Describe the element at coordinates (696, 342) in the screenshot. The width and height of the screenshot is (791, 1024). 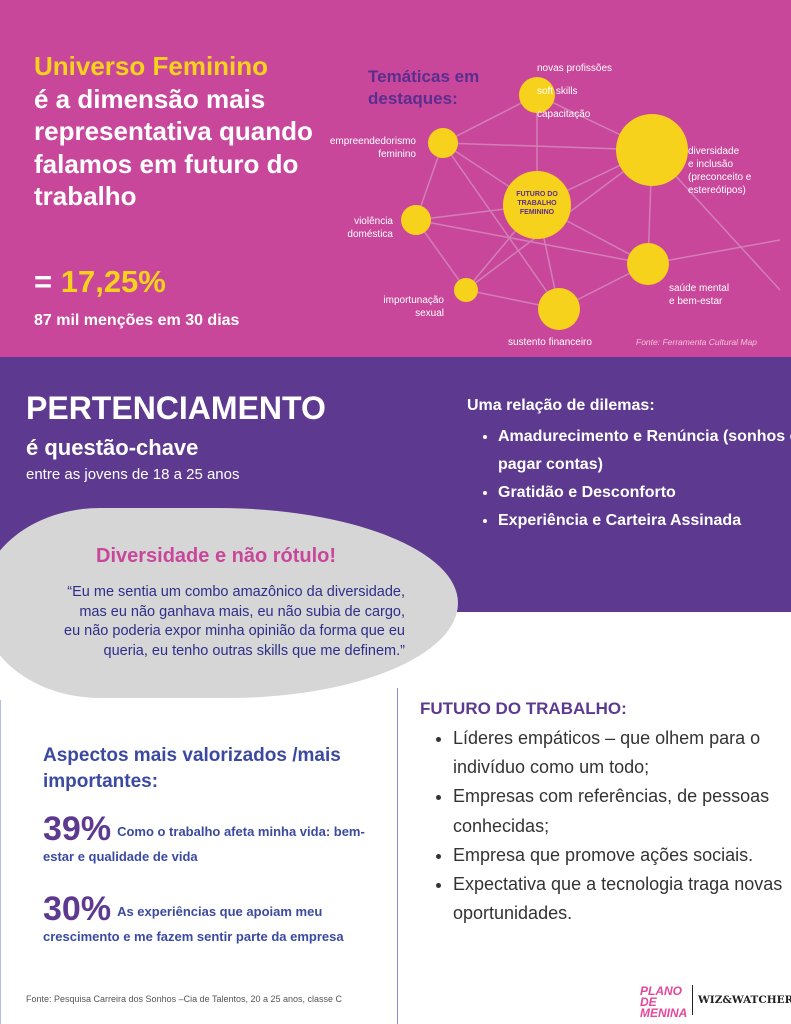
I see `source-cultural-map: Fonte: Ferramenta Cultural Map` at that location.